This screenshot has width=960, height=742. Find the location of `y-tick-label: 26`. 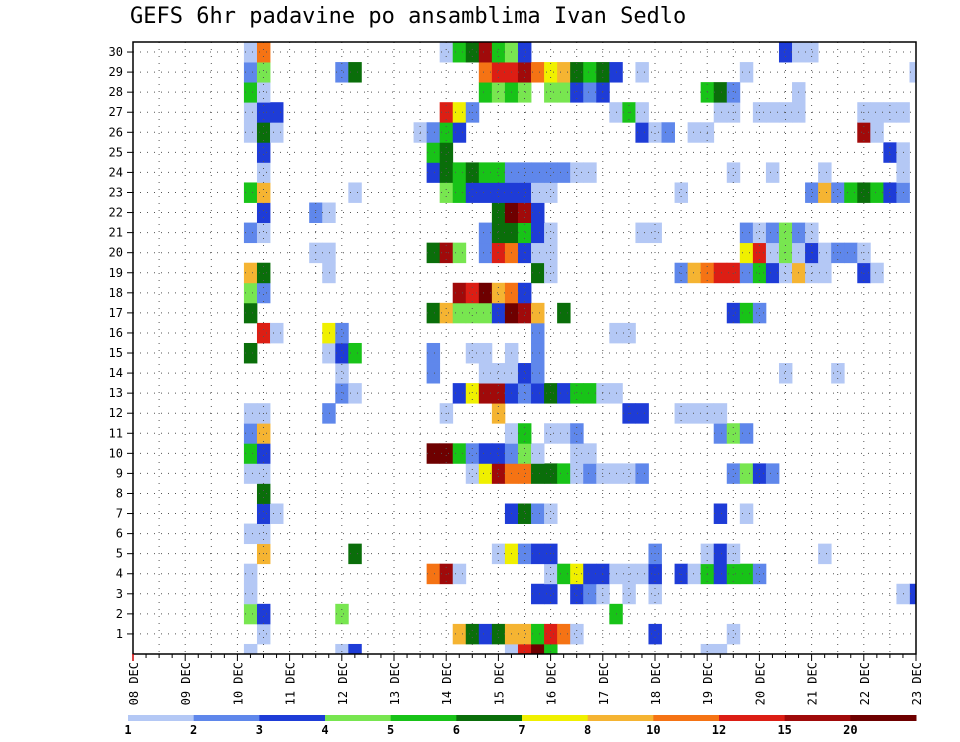

y-tick-label: 26 is located at coordinates (116, 132).